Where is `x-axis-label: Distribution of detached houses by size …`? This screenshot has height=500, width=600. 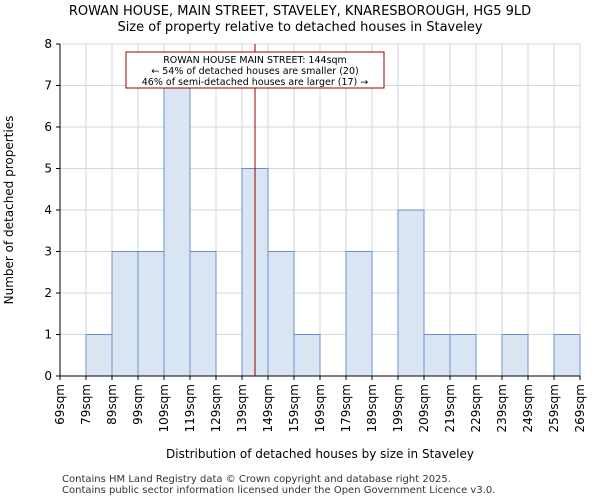 x-axis-label: Distribution of detached houses by size … is located at coordinates (320, 454).